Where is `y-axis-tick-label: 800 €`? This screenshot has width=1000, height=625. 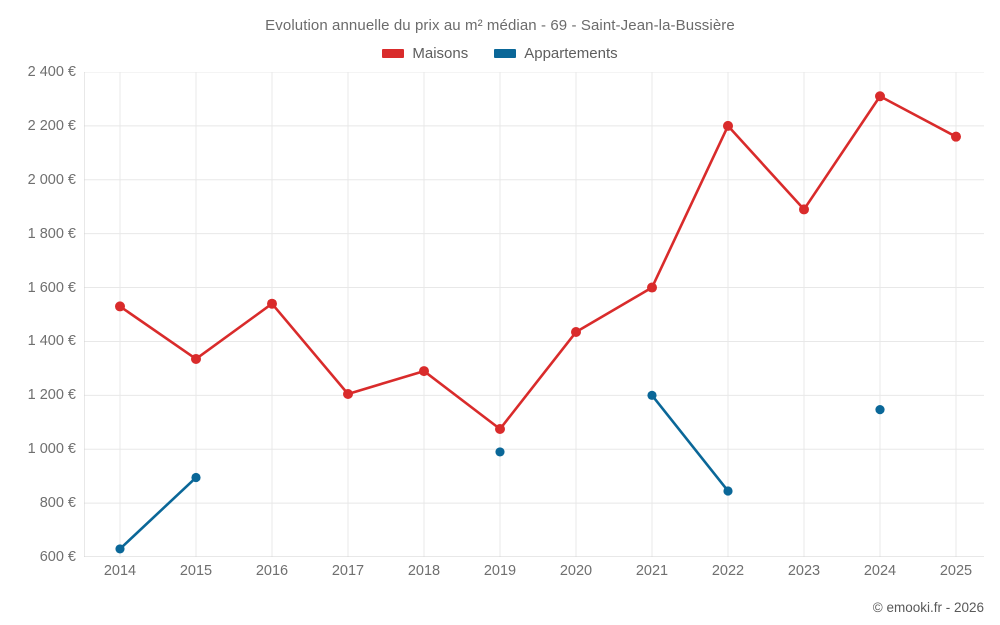
y-axis-tick-label: 800 € is located at coordinates (57, 503).